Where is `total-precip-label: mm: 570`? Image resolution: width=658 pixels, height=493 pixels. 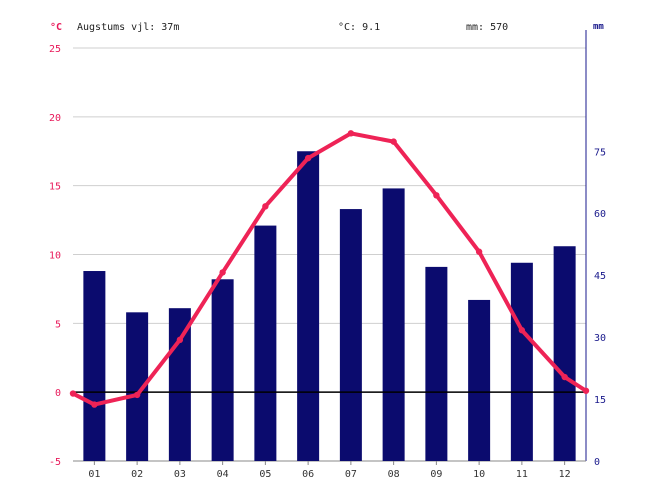 total-precip-label: mm: 570 is located at coordinates (487, 27).